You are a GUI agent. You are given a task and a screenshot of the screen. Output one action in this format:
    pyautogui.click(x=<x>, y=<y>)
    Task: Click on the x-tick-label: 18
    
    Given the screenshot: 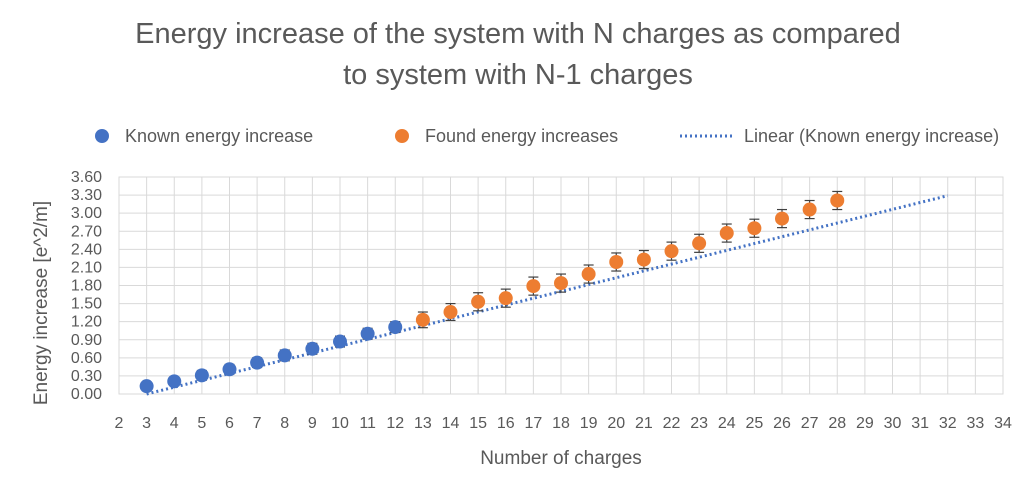 What is the action you would take?
    pyautogui.click(x=561, y=423)
    